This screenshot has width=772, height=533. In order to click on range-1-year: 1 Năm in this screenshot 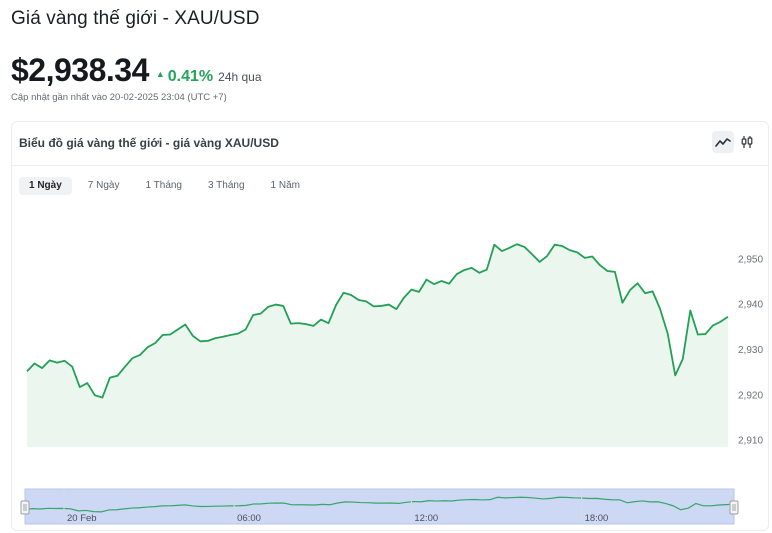, I will do `click(285, 185)`.